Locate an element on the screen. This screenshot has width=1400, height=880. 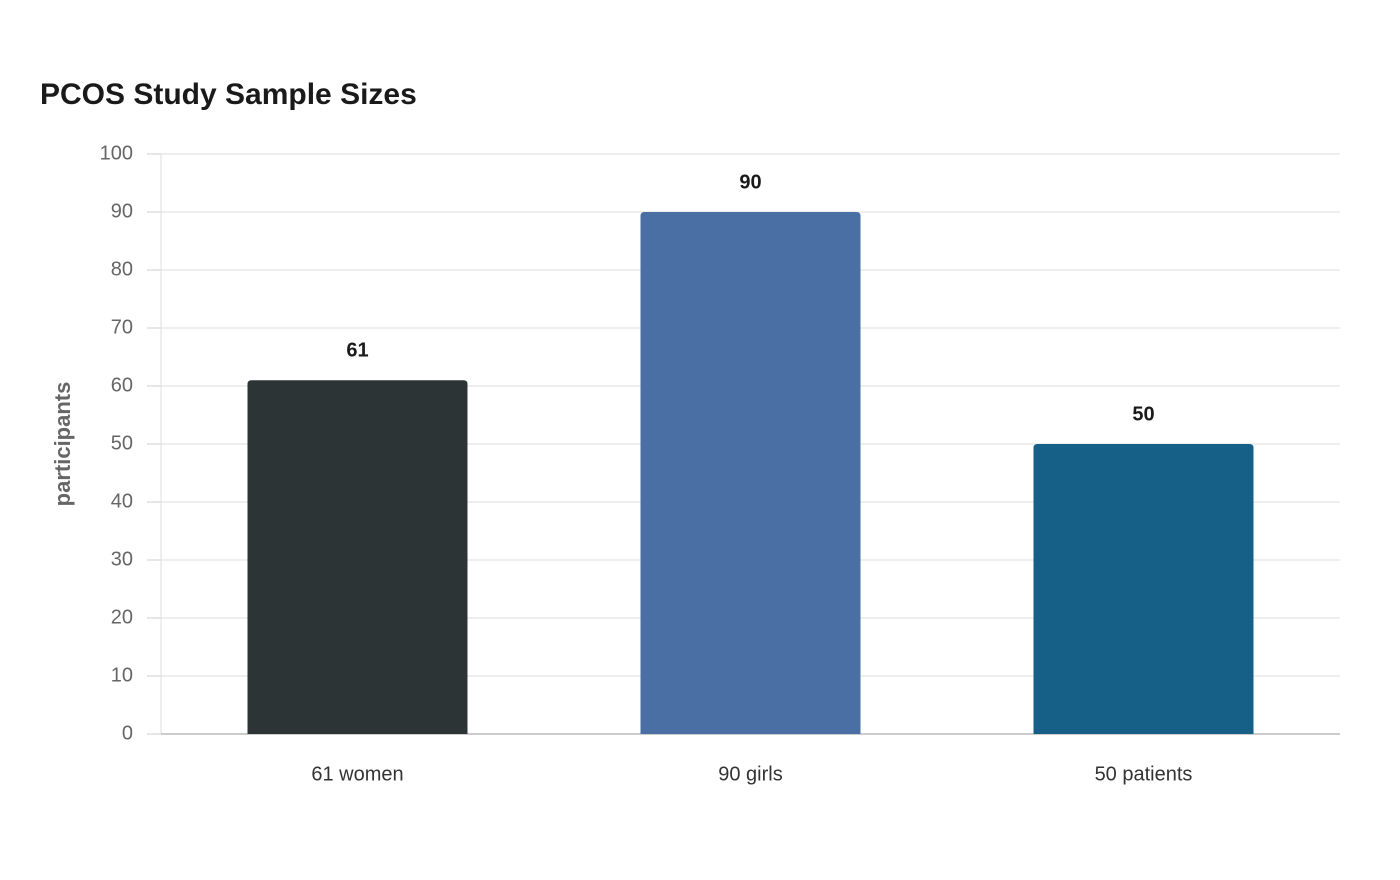
y-tick-label: 50 is located at coordinates (122, 443).